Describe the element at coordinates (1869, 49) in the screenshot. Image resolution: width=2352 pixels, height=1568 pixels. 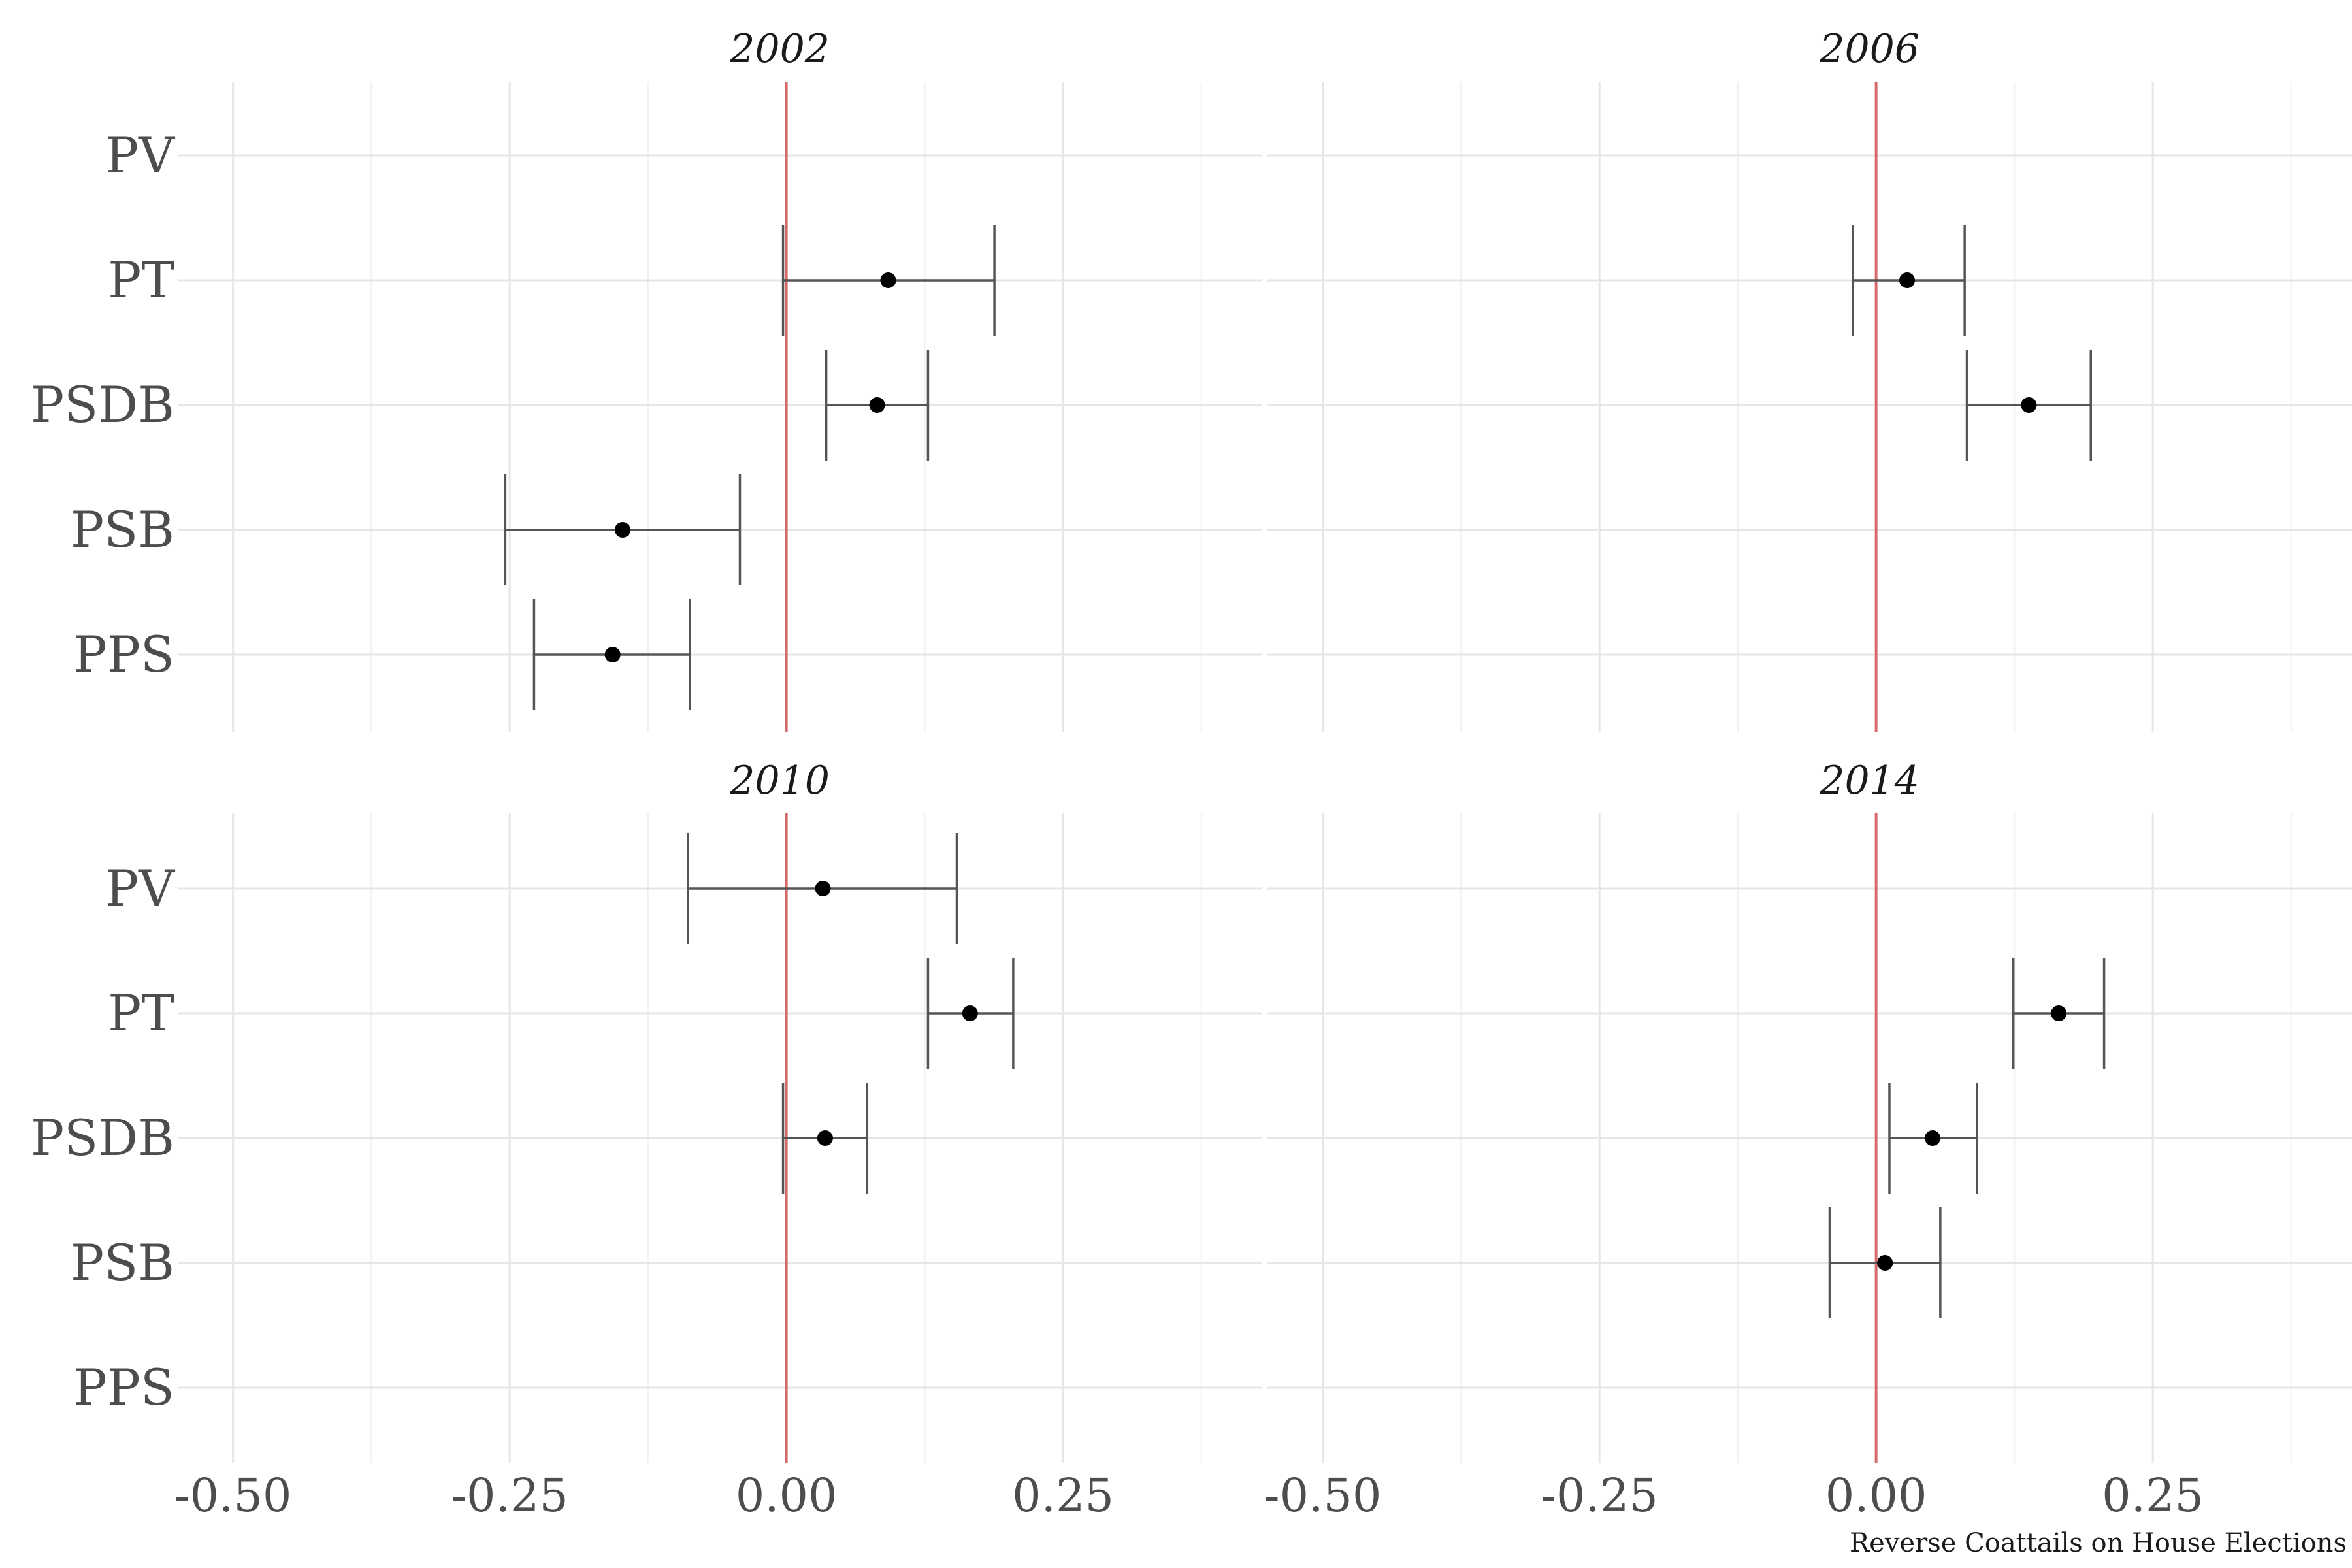
I see `facet-title: 2006` at that location.